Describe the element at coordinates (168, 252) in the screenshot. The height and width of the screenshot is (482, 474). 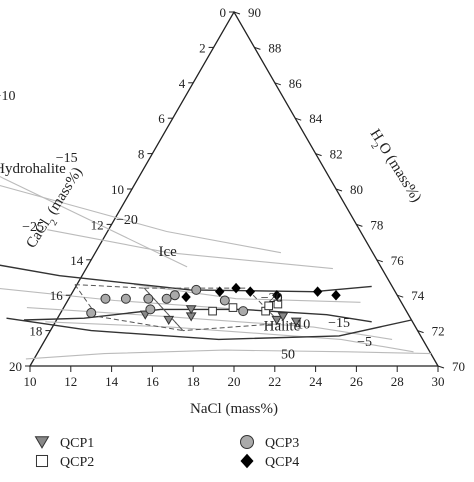
I see `region-label: Ice` at that location.